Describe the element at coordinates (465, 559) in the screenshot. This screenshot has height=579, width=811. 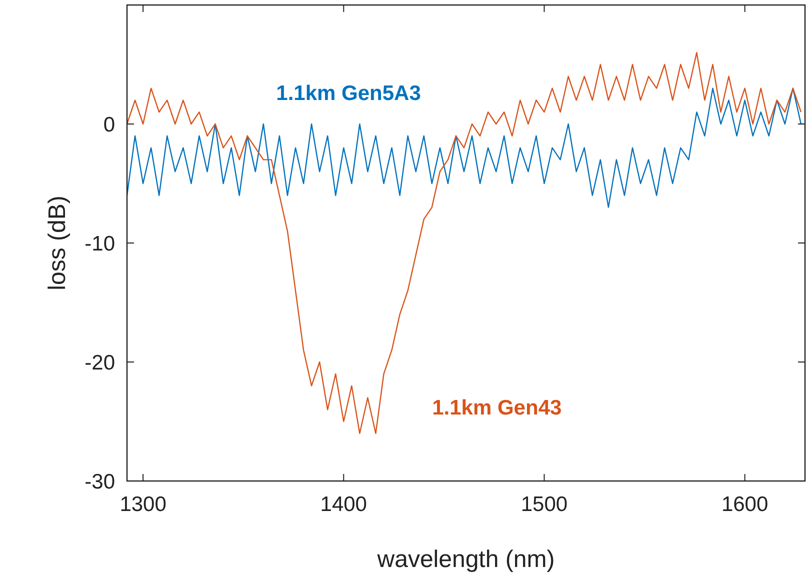
I see `x-axis-title: wavelength (nm)` at that location.